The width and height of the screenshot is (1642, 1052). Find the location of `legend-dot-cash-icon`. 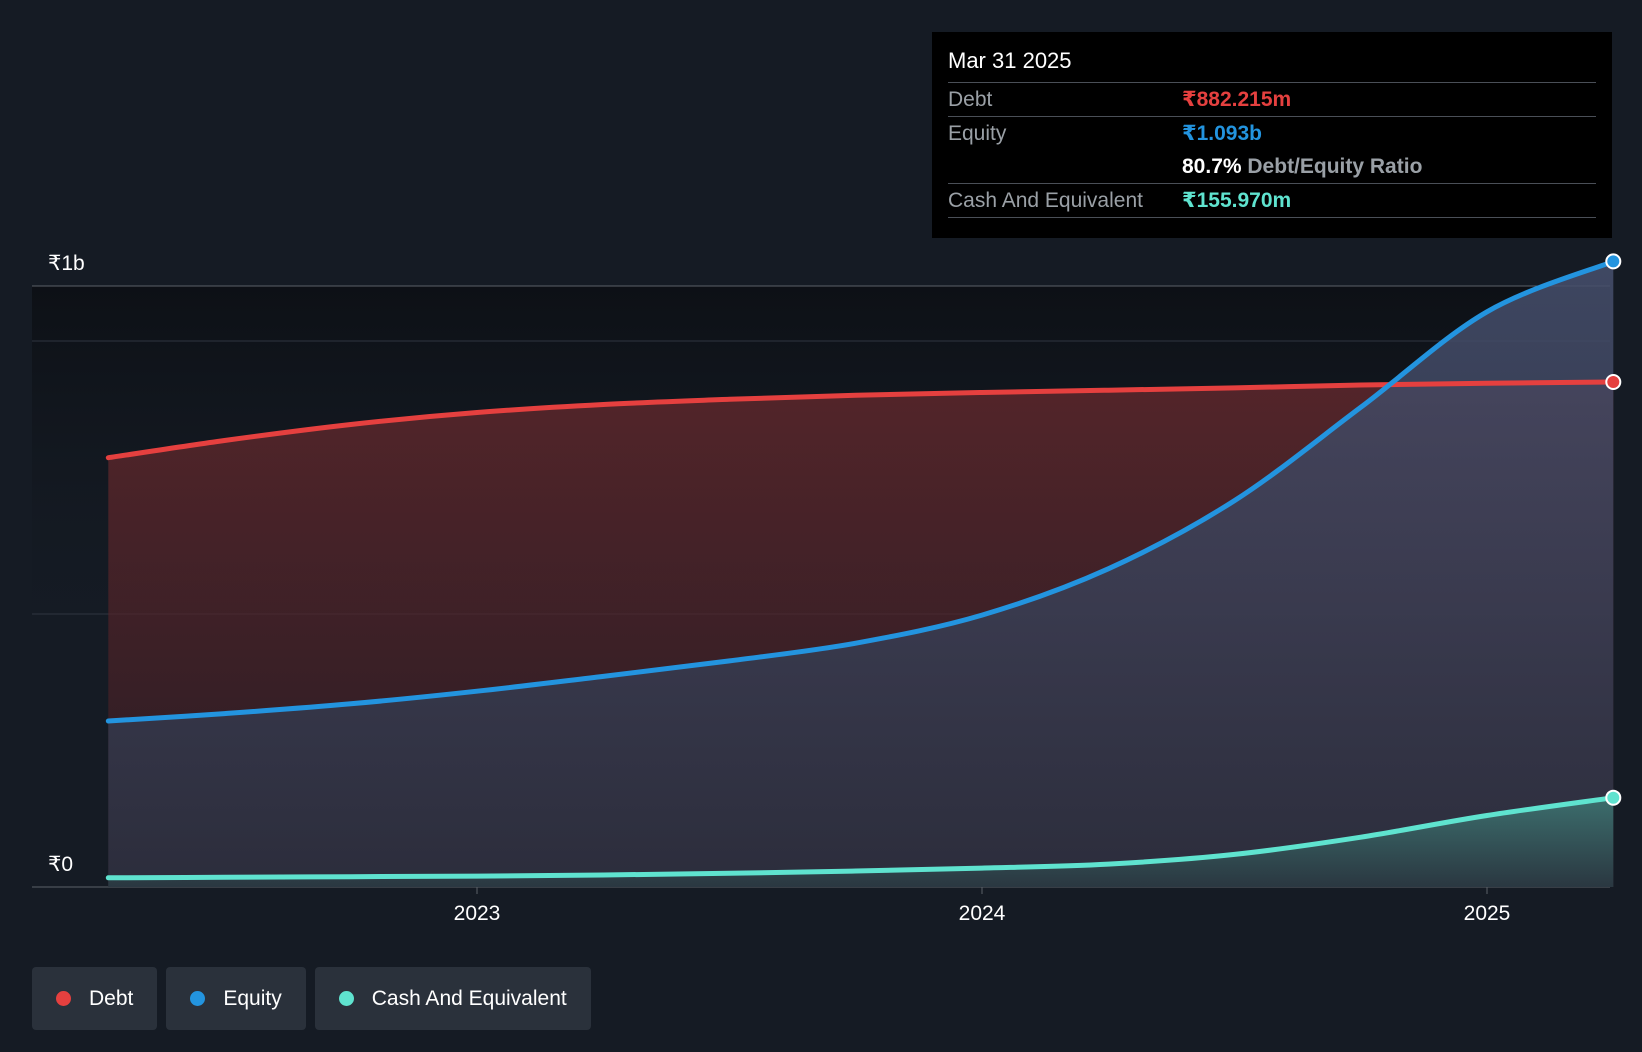

legend-dot-cash-icon is located at coordinates (346, 998).